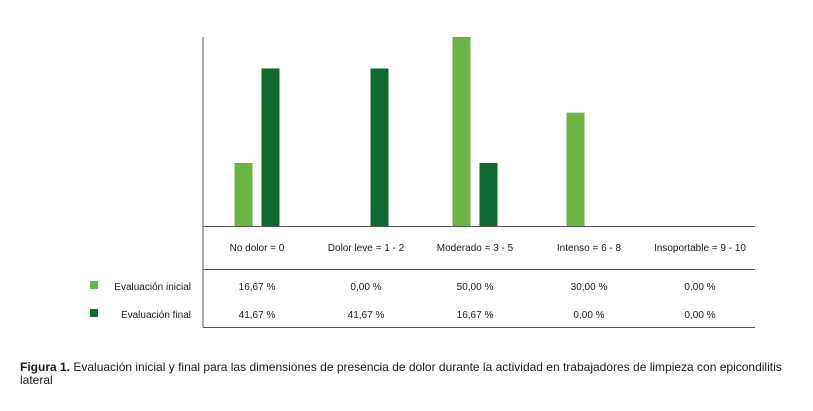 This screenshot has height=411, width=813. Describe the element at coordinates (156, 315) in the screenshot. I see `legend-label-1: Evaluación final` at that location.